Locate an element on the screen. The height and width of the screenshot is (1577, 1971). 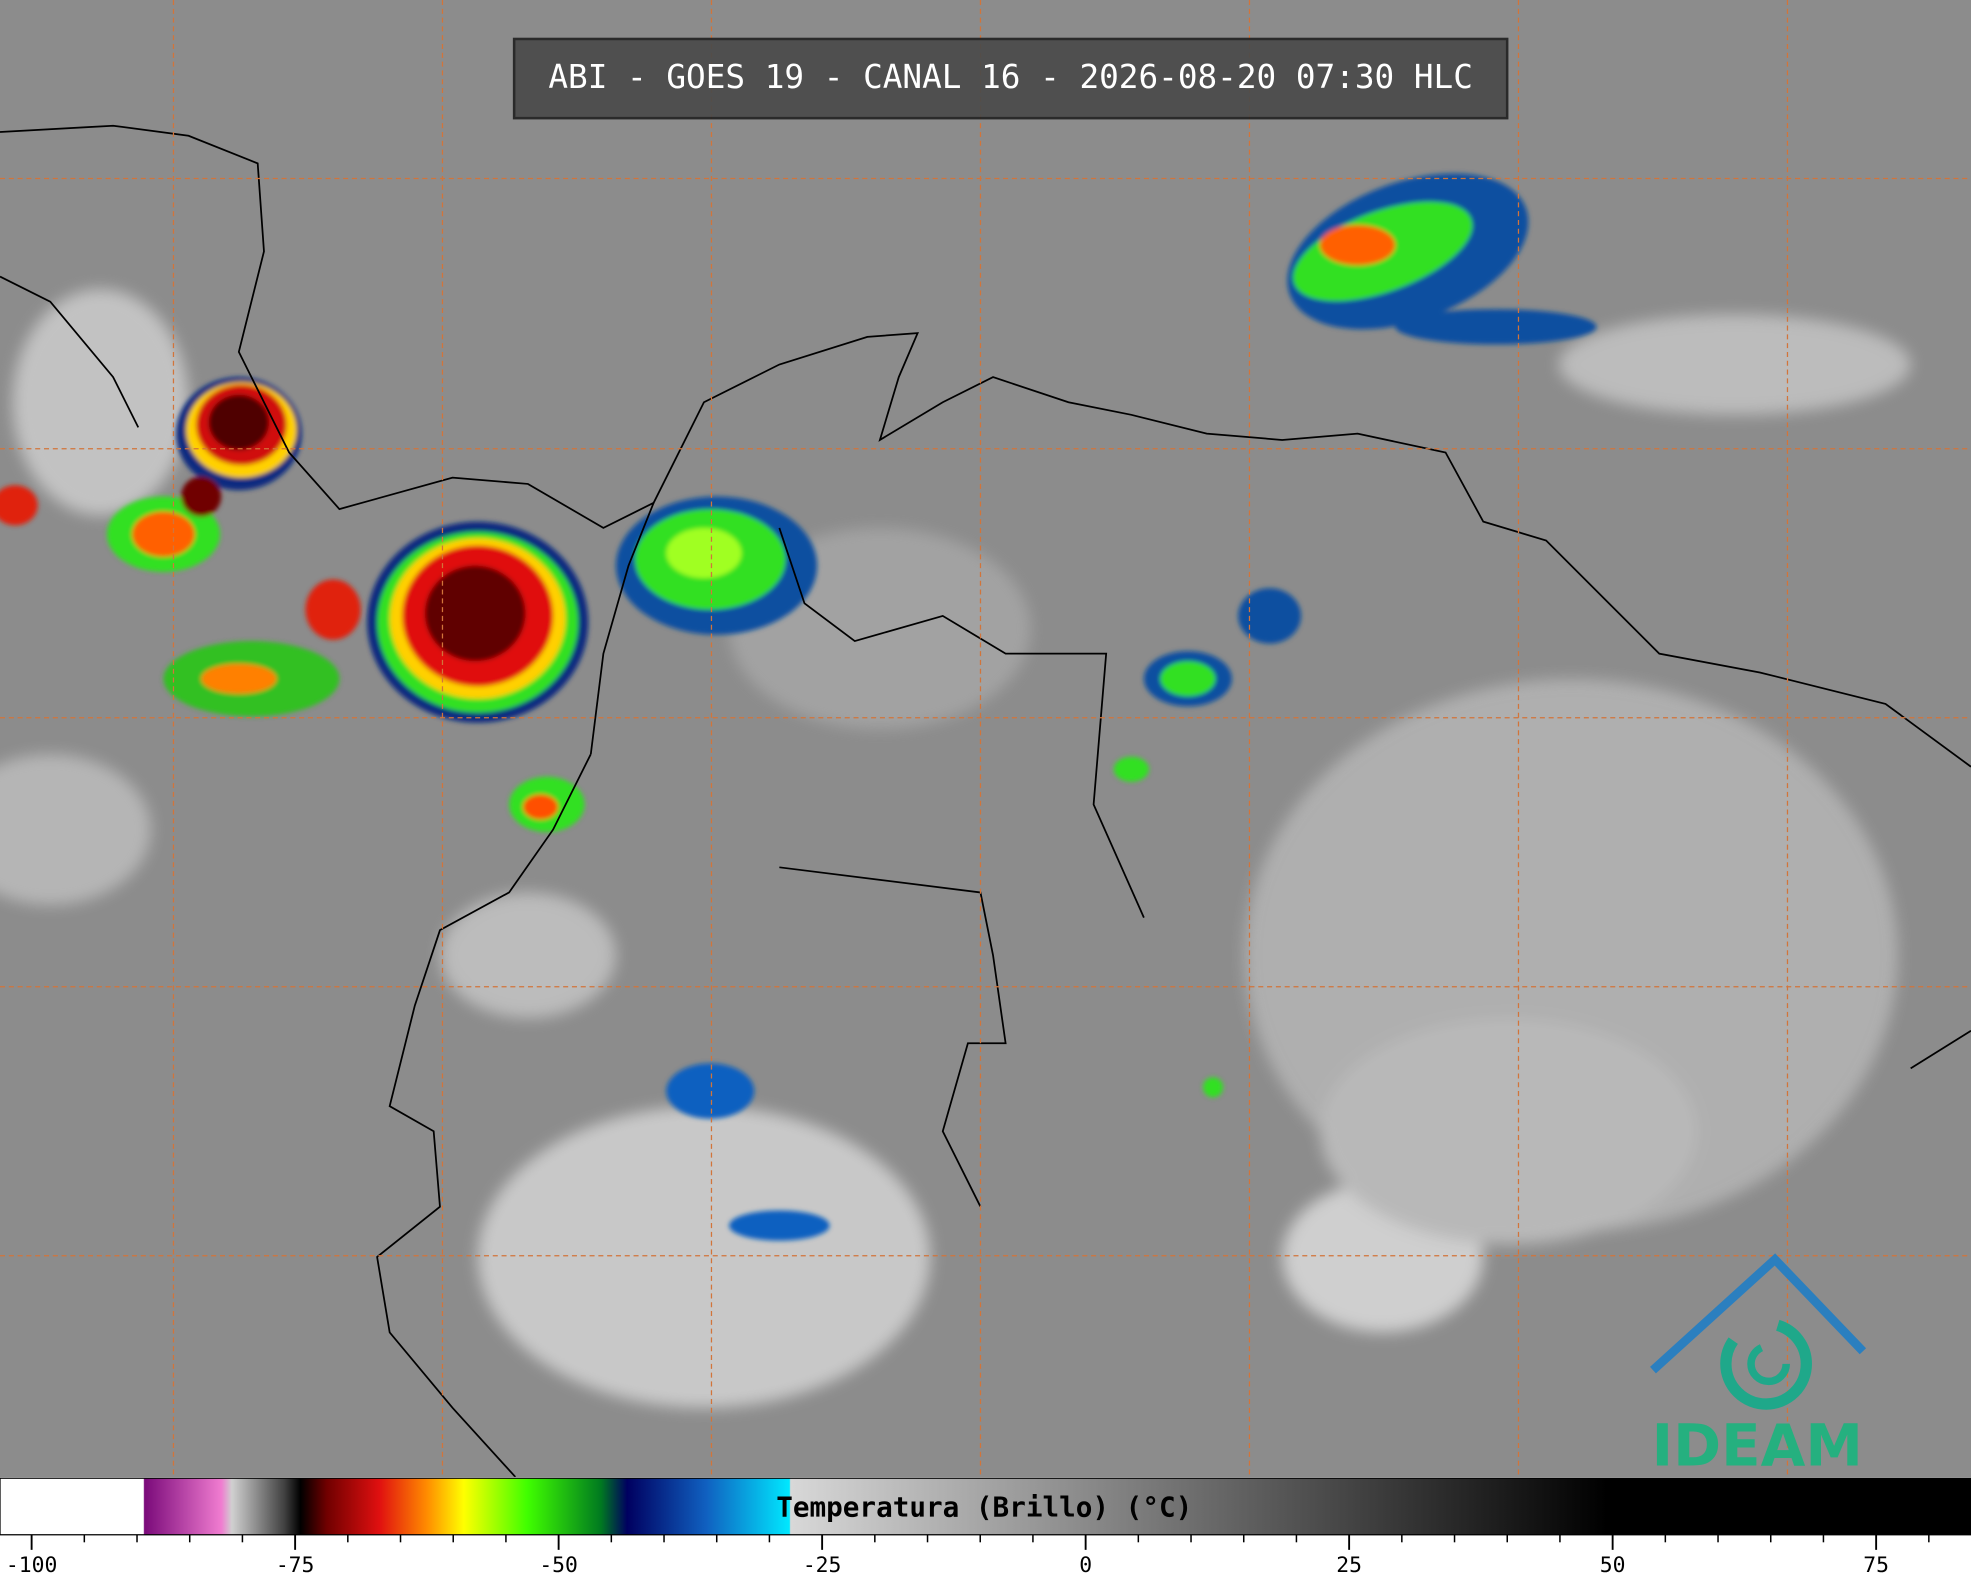
logo: IDEAM is located at coordinates (1758, 1366).